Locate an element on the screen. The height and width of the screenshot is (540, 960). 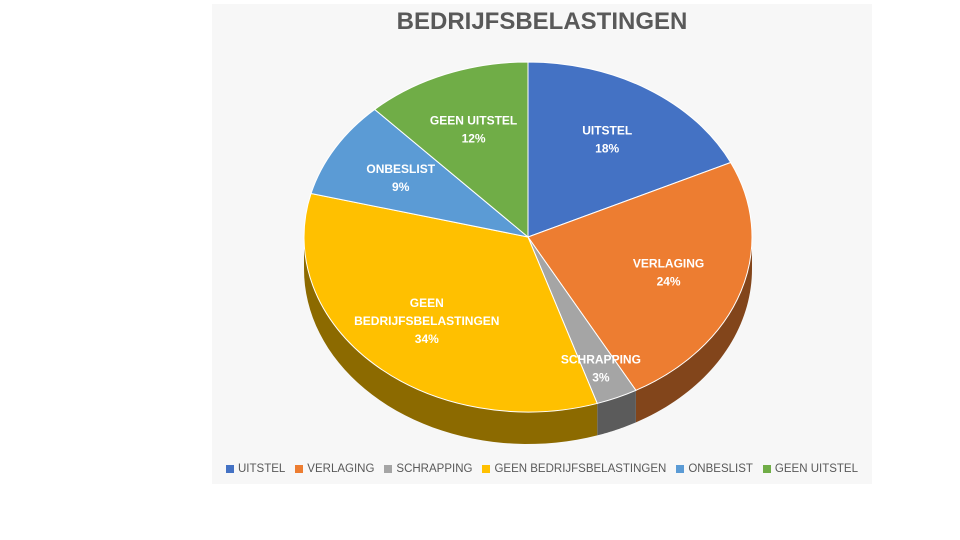
pie-slice-verlaging is located at coordinates (640, 276).